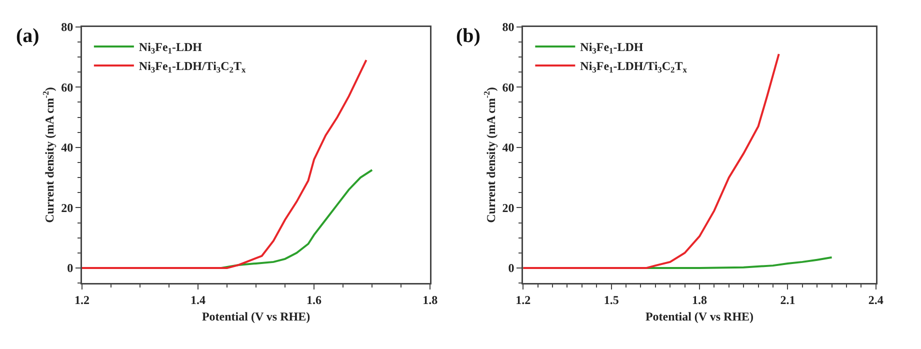 The width and height of the screenshot is (921, 349). What do you see at coordinates (468, 36) in the screenshot?
I see `text: (b)` at bounding box center [468, 36].